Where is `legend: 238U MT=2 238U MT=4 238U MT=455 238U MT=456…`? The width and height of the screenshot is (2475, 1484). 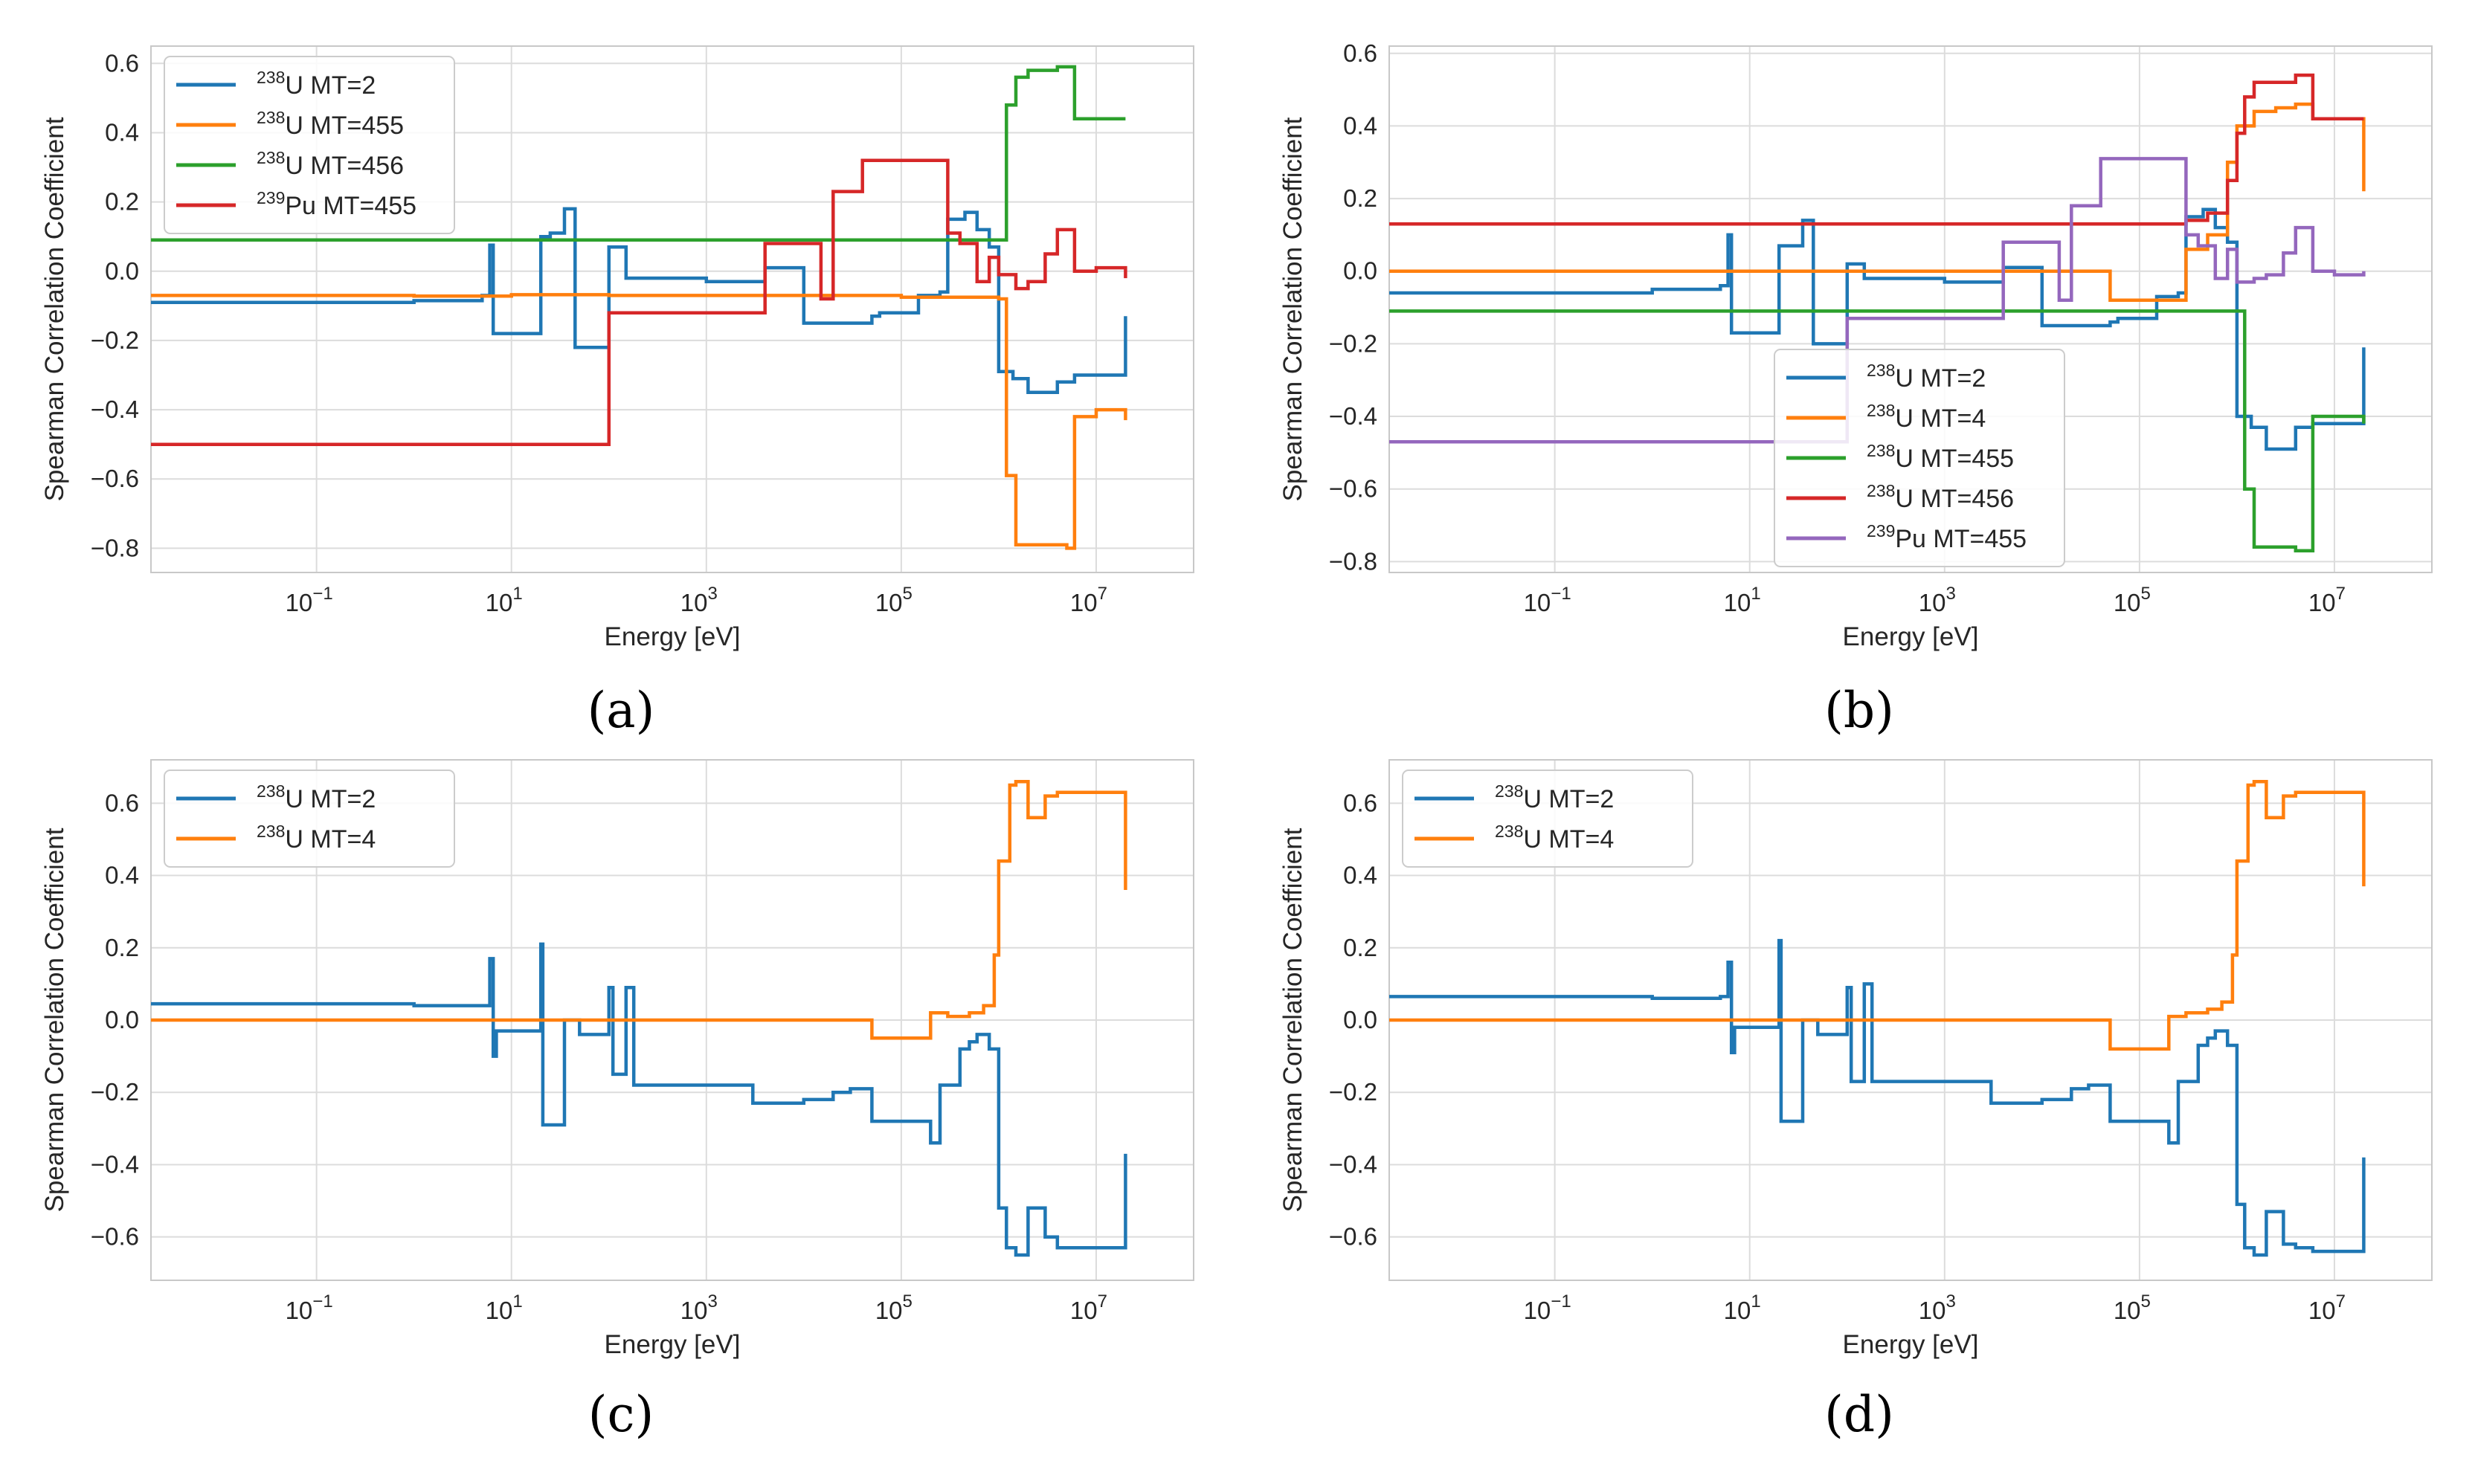
legend: 238U MT=2 238U MT=4 238U MT=455 238U MT=456… is located at coordinates (1919, 458).